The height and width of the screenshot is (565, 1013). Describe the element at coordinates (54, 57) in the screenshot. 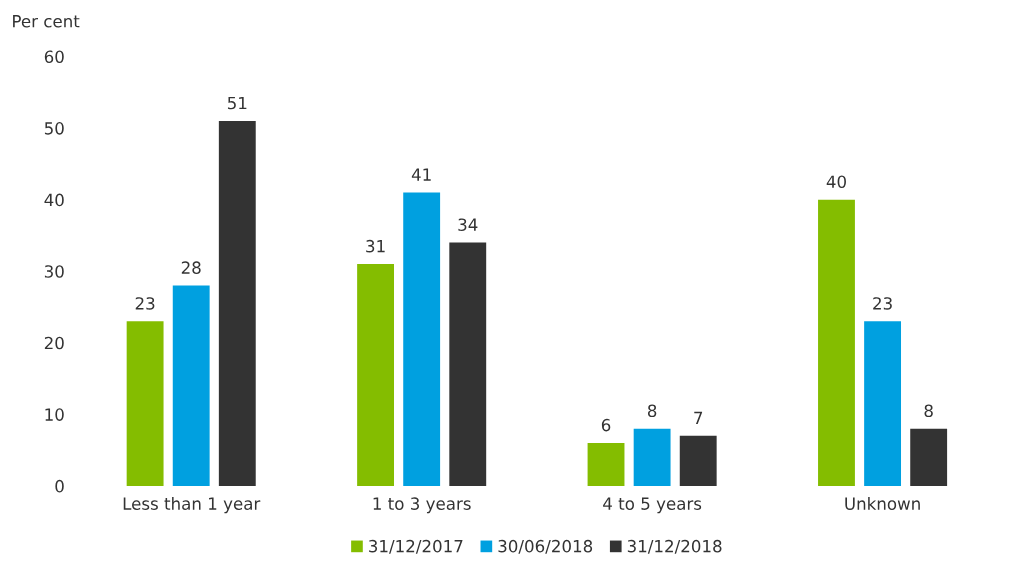

I see `y-tick-label: 60` at that location.